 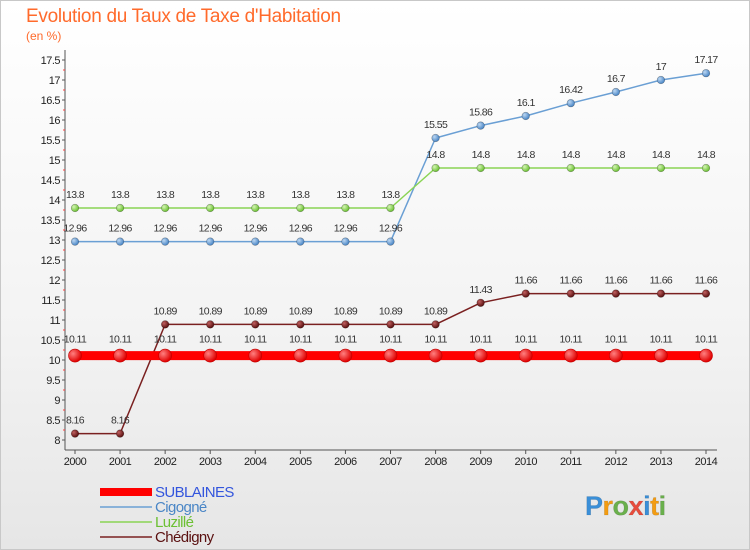 What do you see at coordinates (51, 181) in the screenshot?
I see `y-tick-label: 14.5` at bounding box center [51, 181].